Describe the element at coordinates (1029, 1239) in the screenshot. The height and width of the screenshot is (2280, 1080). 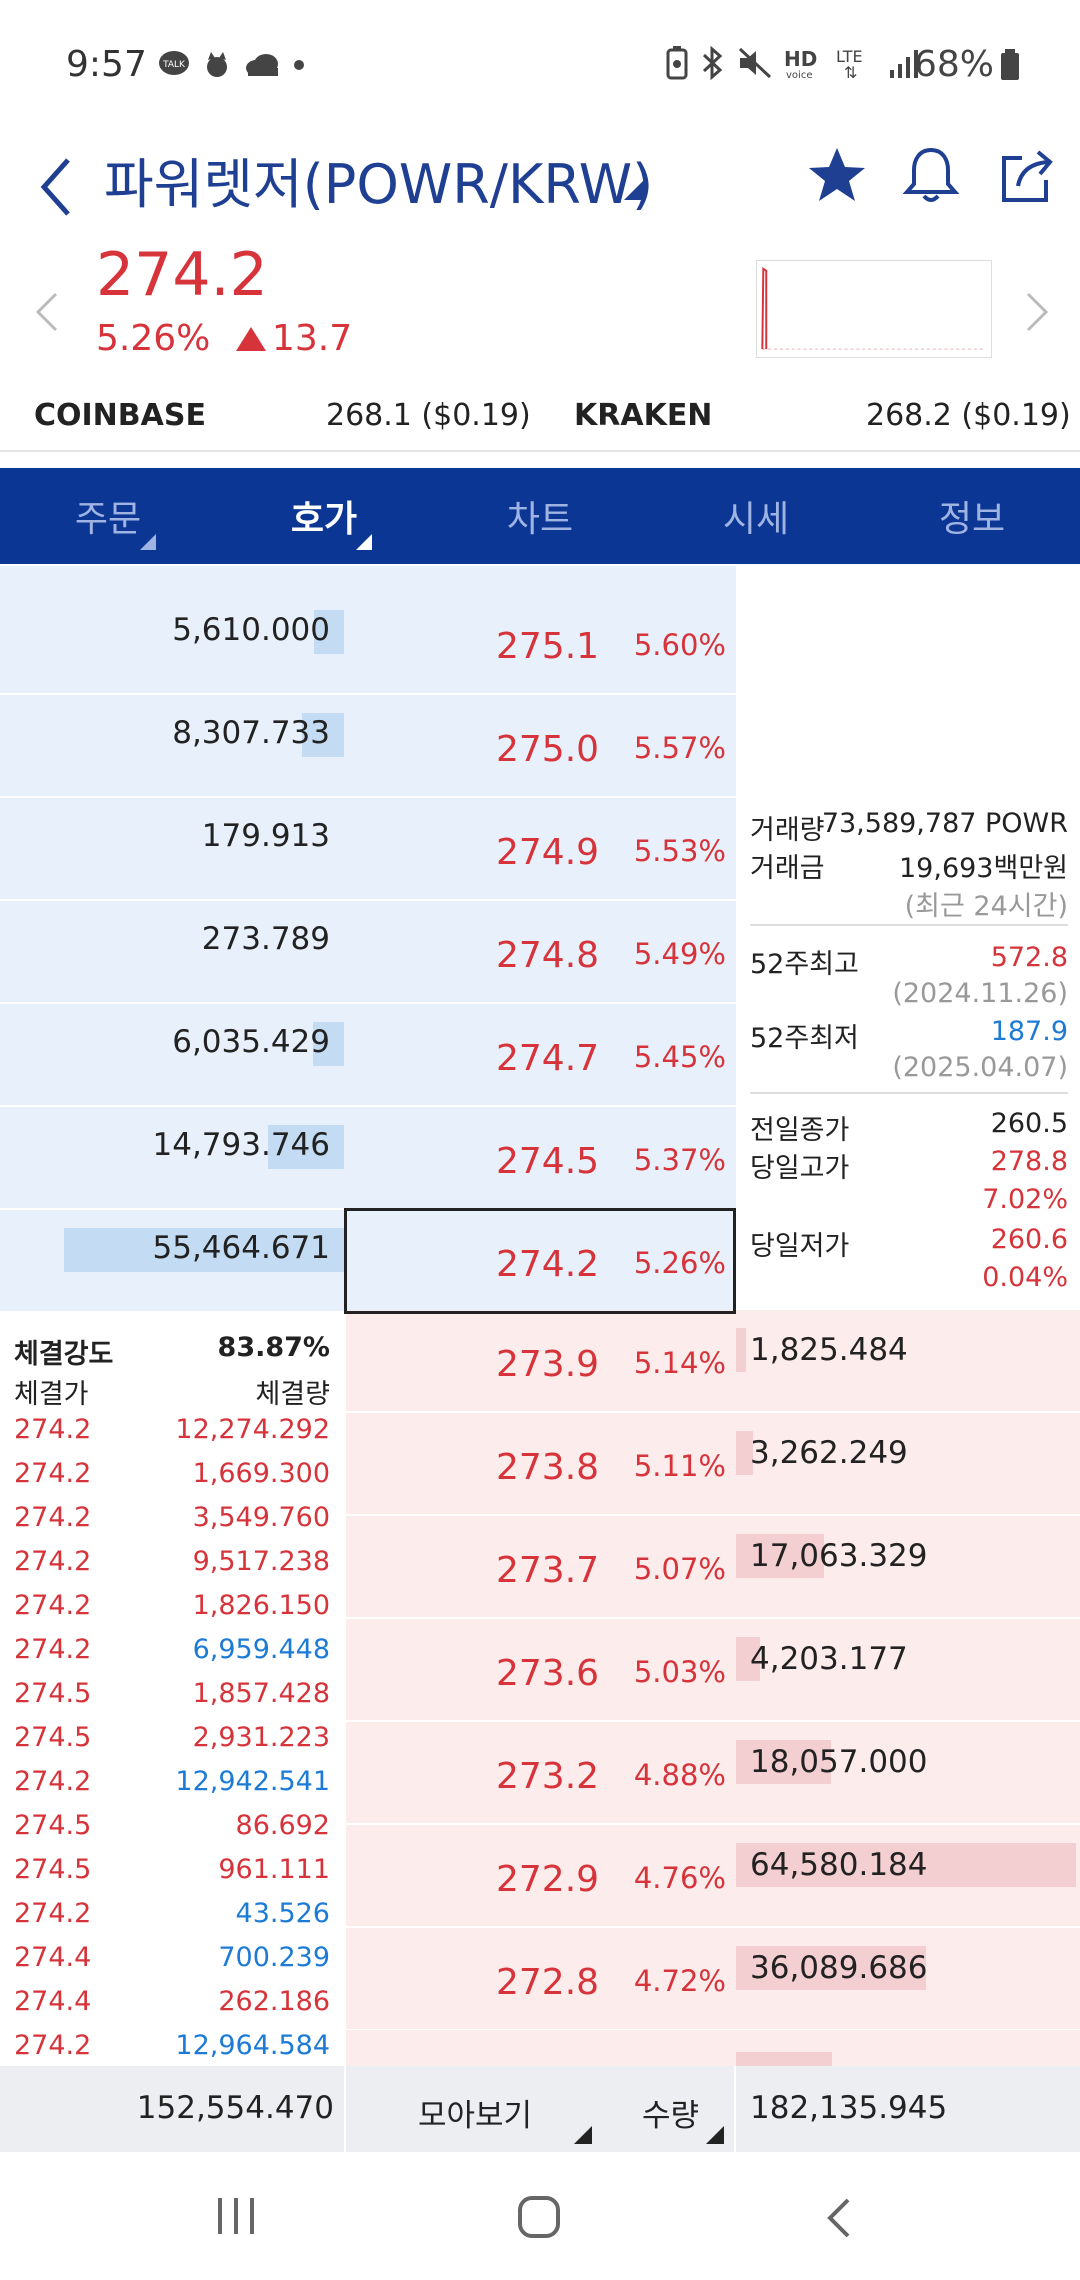
I see `daylow-value: 260.6` at that location.